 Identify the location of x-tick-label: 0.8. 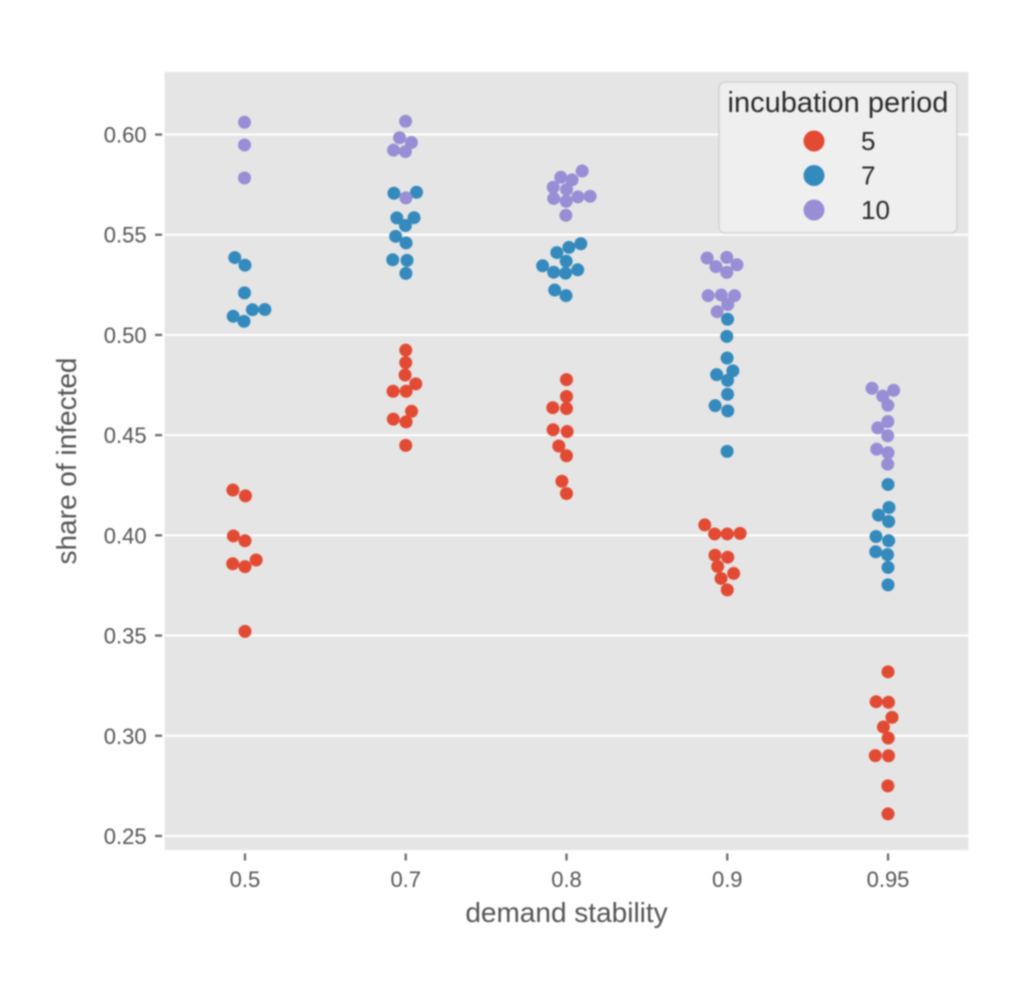
(566, 879).